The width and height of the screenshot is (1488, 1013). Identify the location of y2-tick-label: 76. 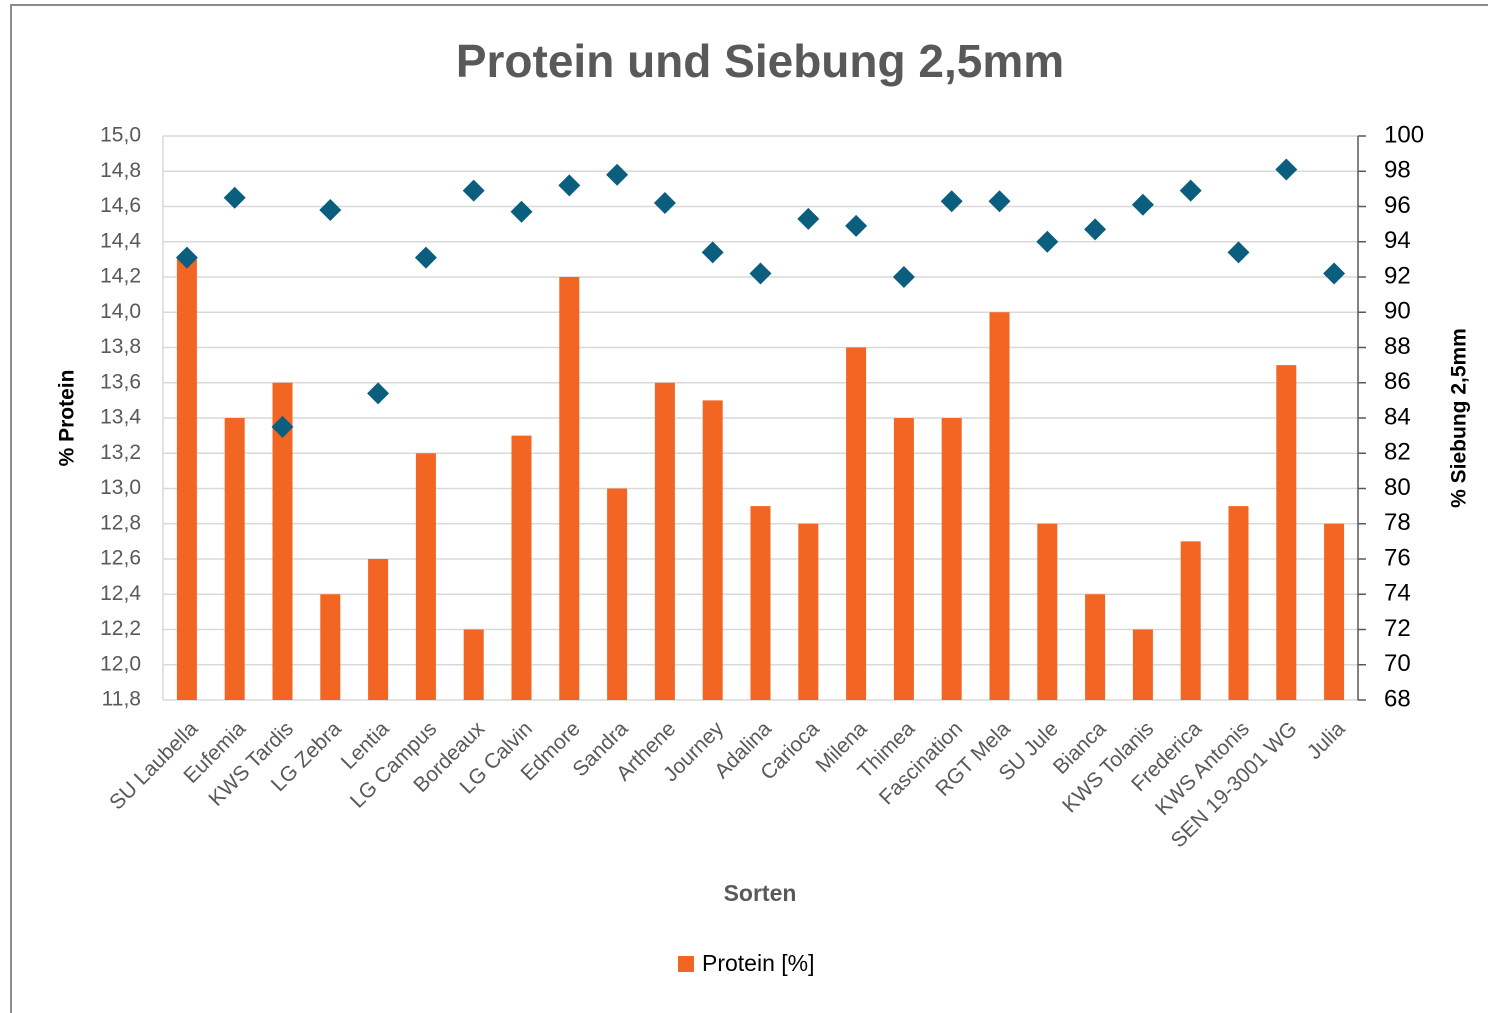
(1397, 557).